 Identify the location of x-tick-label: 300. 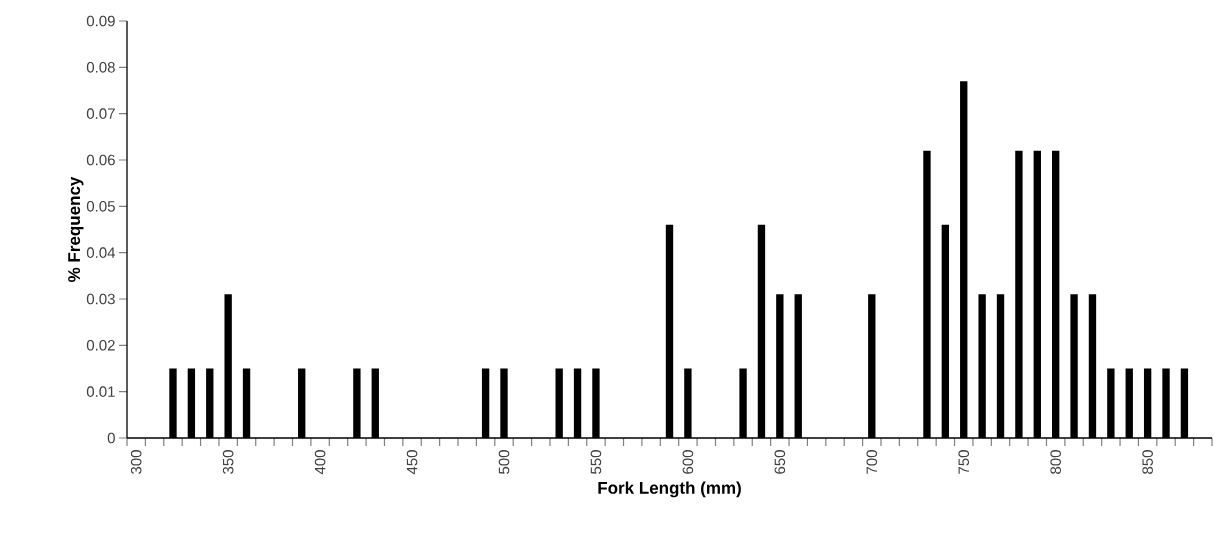
(136, 462).